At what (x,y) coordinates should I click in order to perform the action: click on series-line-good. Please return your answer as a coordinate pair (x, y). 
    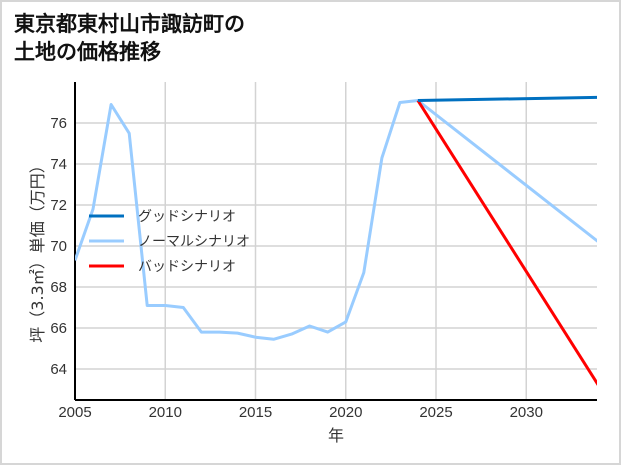
    Looking at the image, I should click on (507, 98).